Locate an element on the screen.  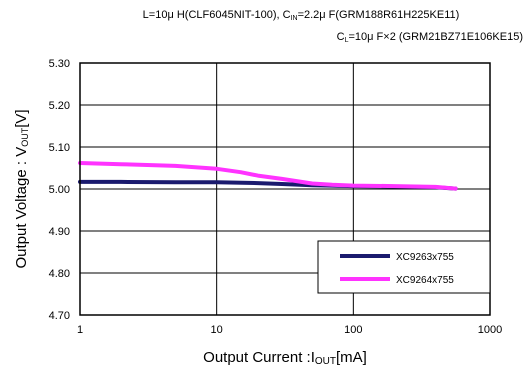
legend-label-1: XC9263x755 is located at coordinates (425, 257).